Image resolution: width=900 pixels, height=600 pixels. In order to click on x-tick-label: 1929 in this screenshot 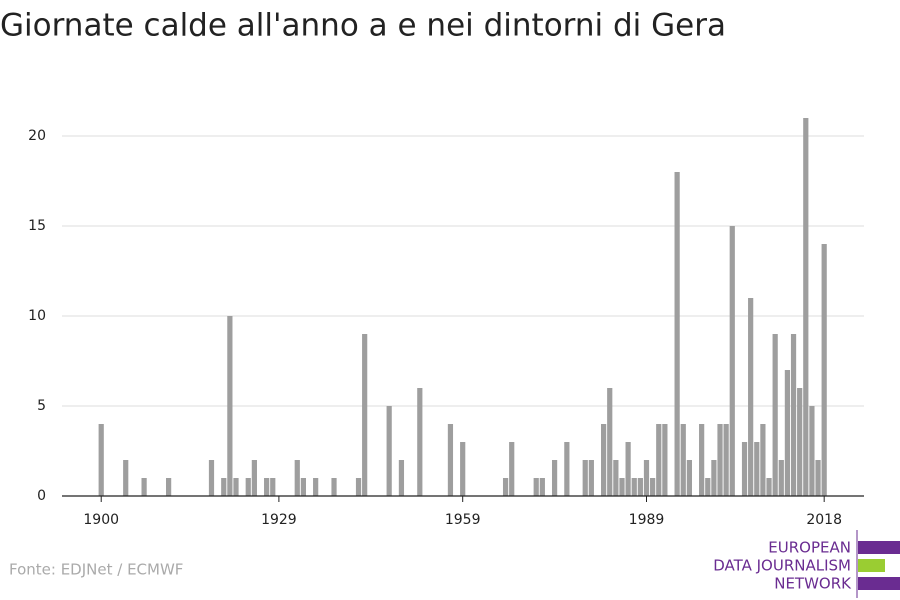, I will do `click(279, 520)`.